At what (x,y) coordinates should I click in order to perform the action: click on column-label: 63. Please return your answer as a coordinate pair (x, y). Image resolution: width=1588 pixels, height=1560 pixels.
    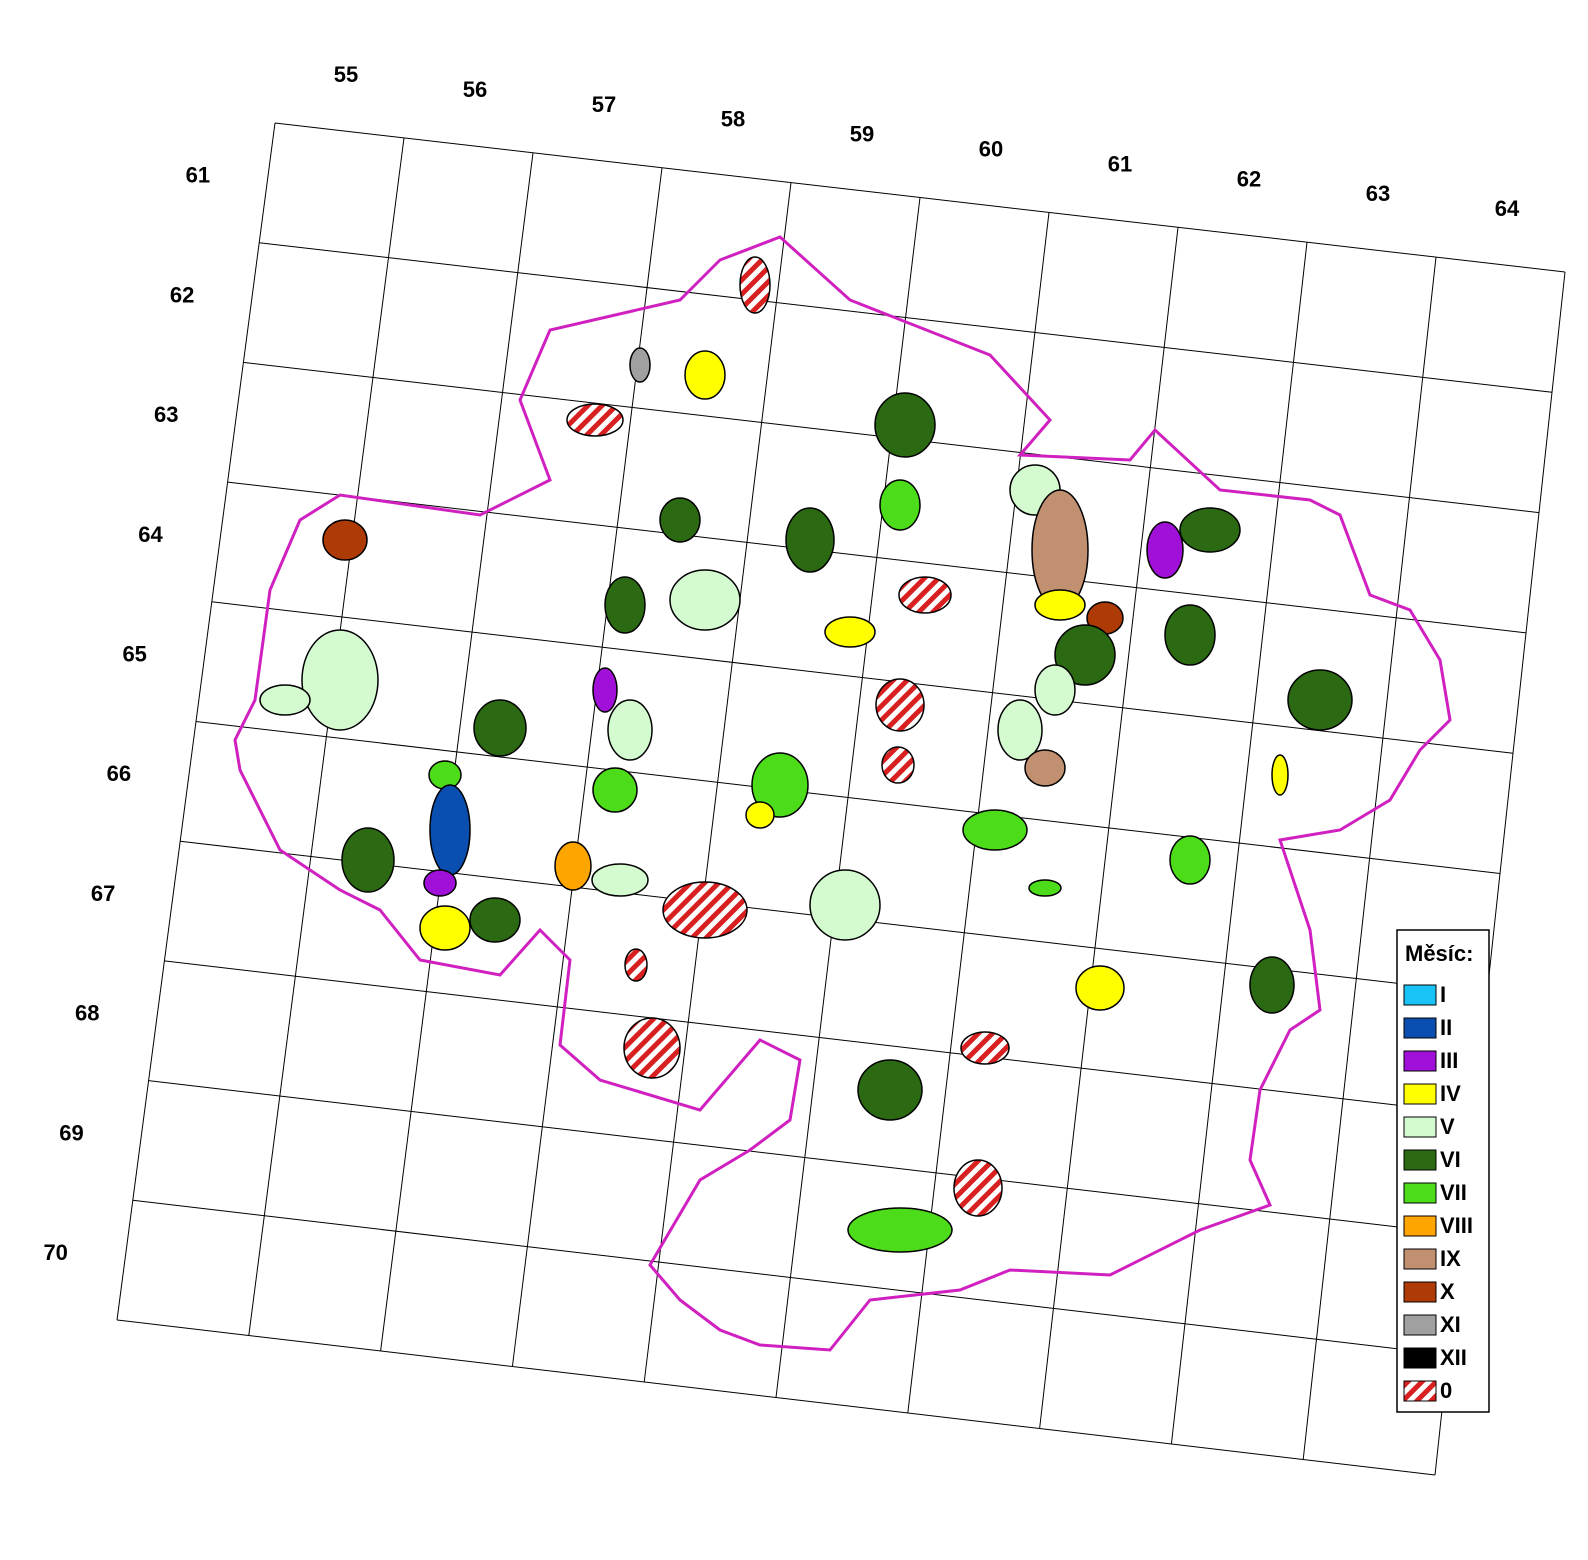
    Looking at the image, I should click on (1378, 193).